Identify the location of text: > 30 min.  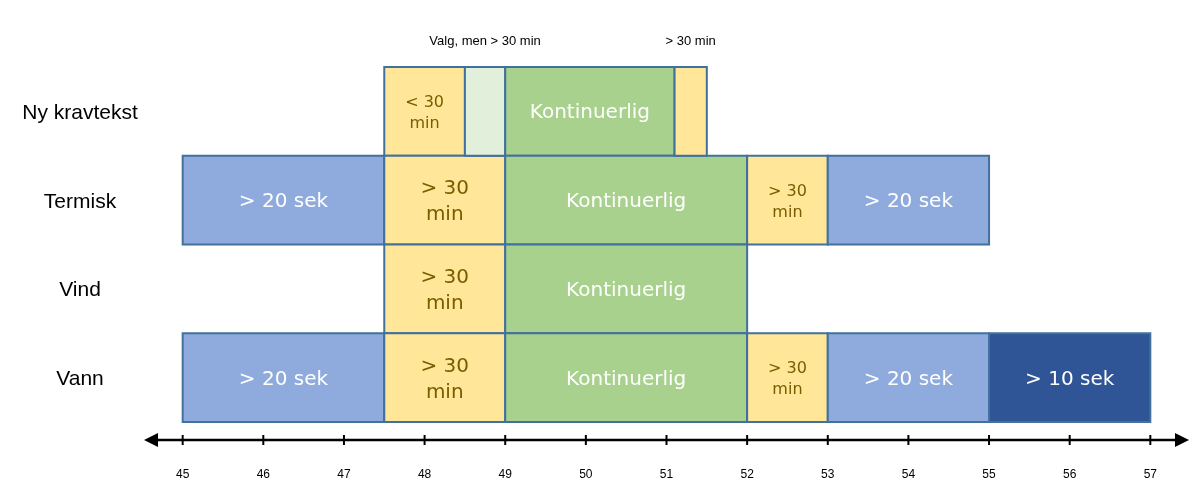
(690, 40).